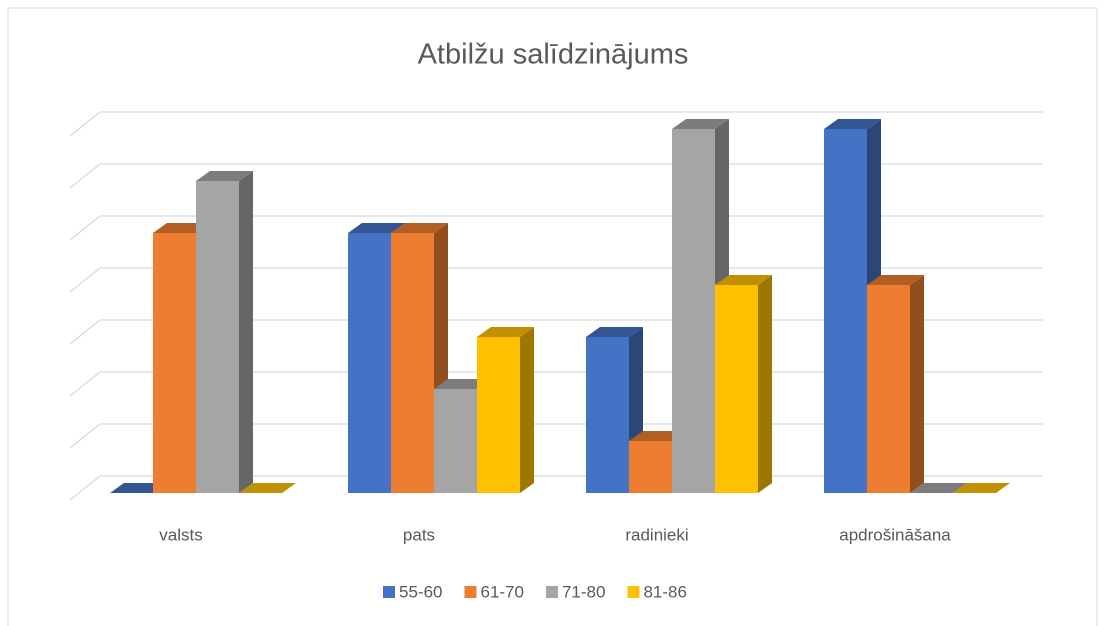  I want to click on x-tick-label: valsts, so click(180, 534).